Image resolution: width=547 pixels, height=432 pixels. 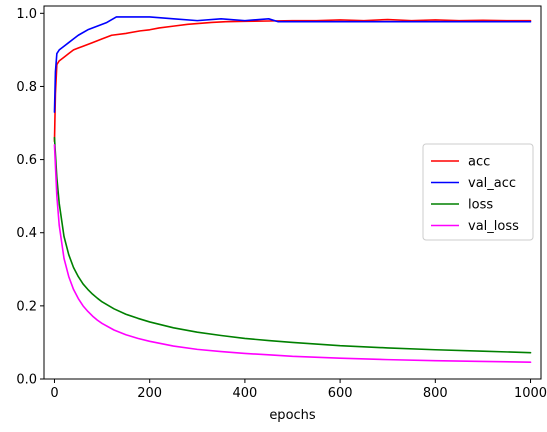 I want to click on x-tick-label: 400, so click(x=244, y=393).